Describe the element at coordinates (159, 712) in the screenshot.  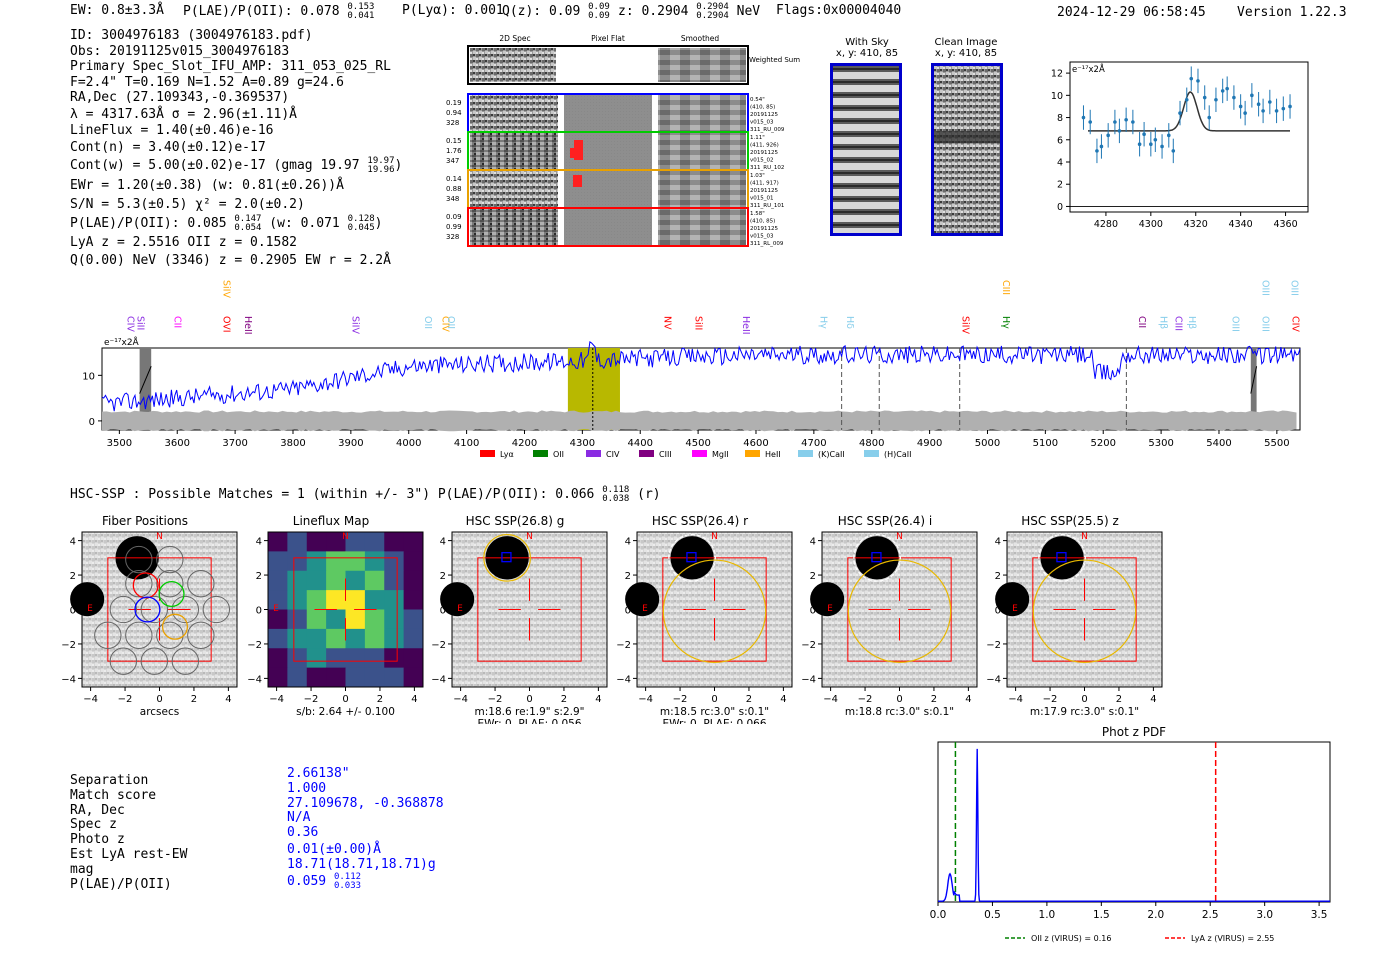
I see `hsc-caption-1: arcsecs` at that location.